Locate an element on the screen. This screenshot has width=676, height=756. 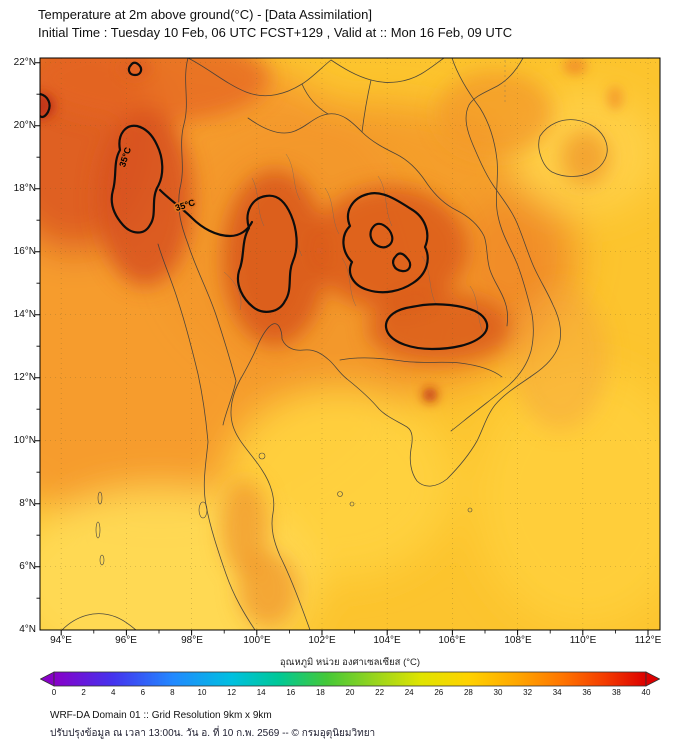
islands is located at coordinates (284, 509).